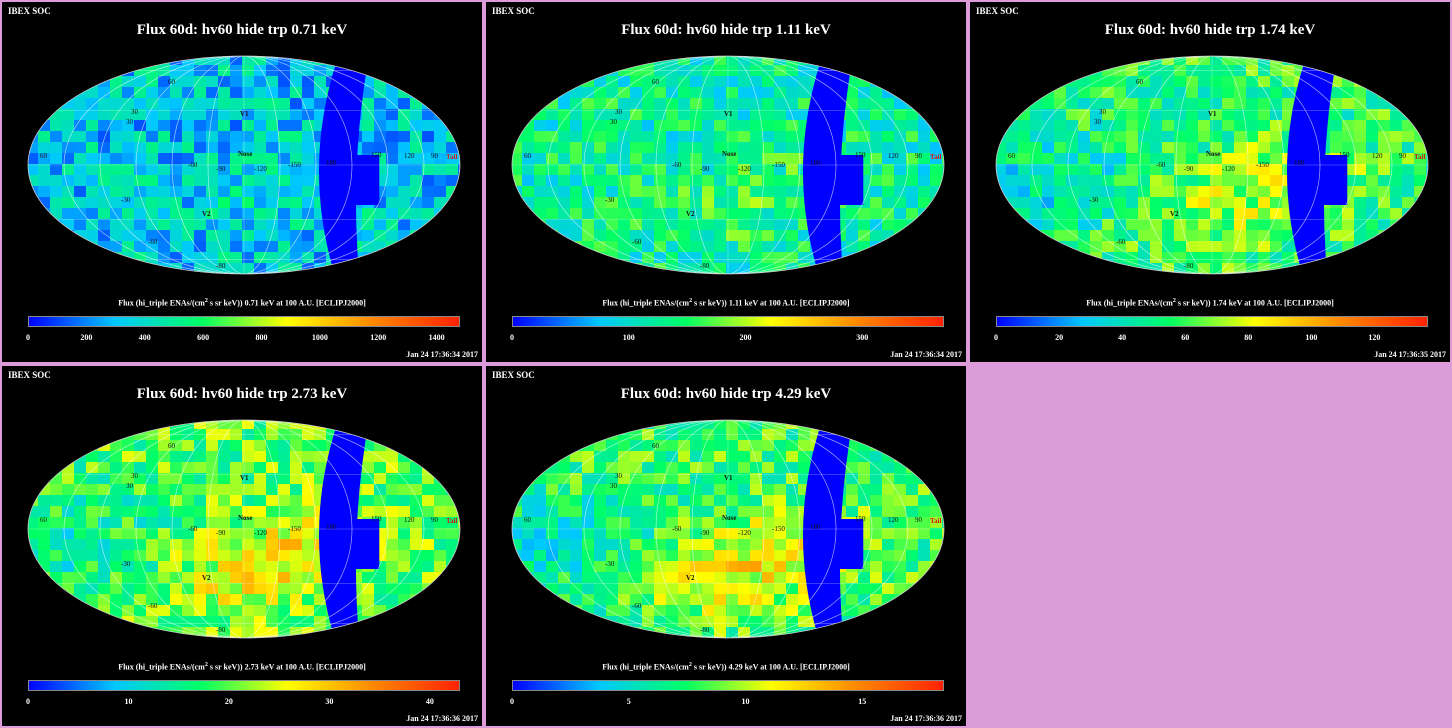  I want to click on colorbar-tick: 1200, so click(378, 337).